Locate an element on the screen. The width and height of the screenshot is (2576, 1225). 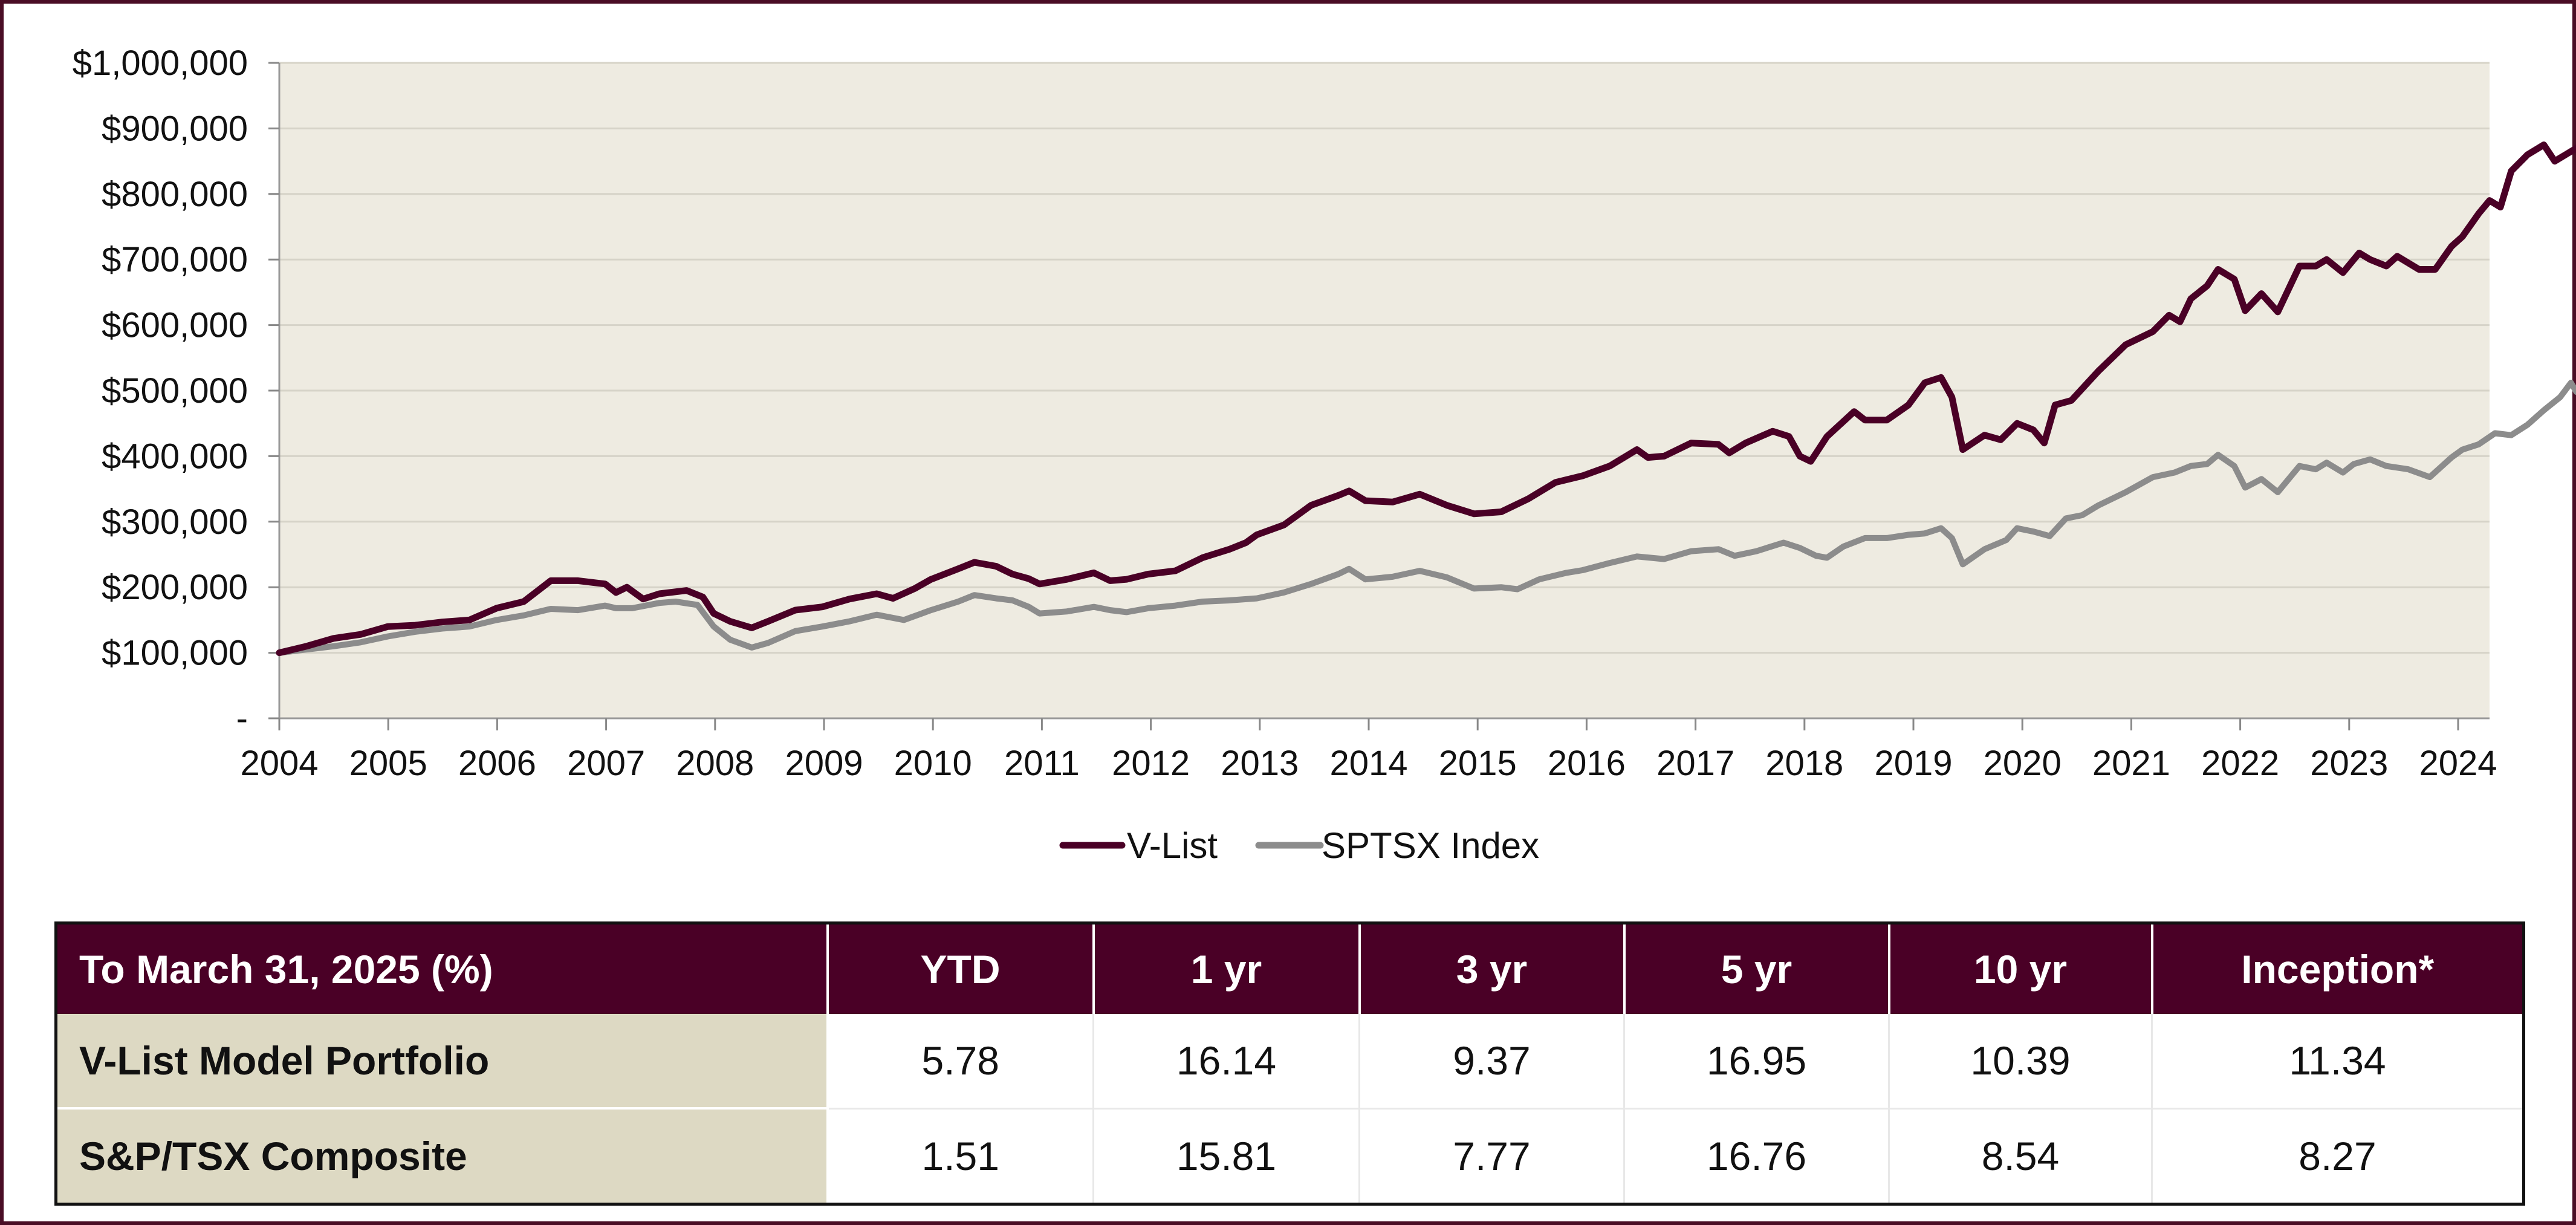
y-tick-label: $400,000 is located at coordinates (175, 457).